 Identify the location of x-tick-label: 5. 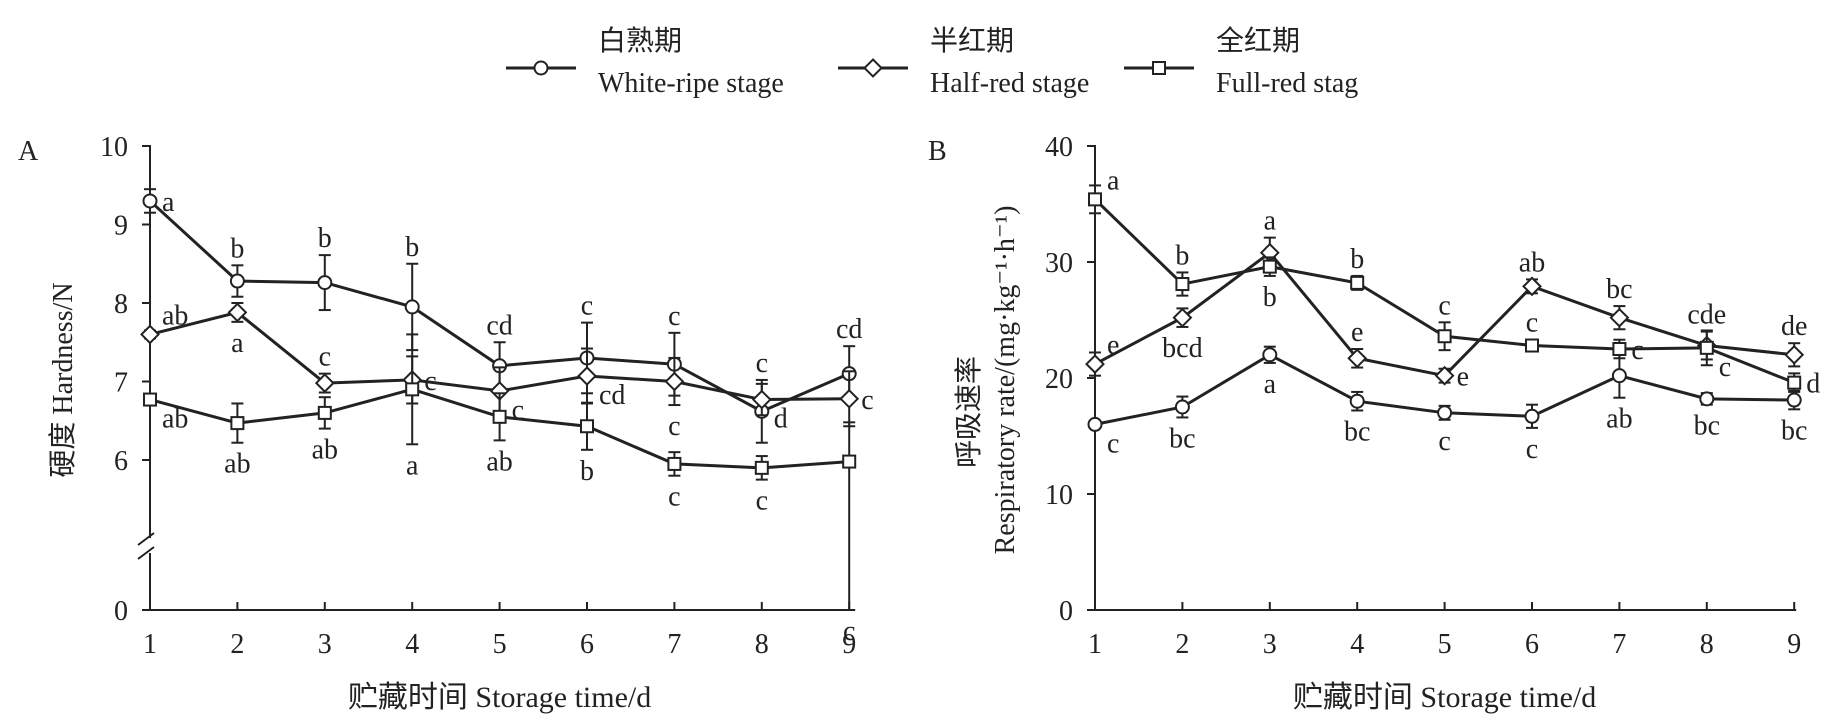
(1445, 644).